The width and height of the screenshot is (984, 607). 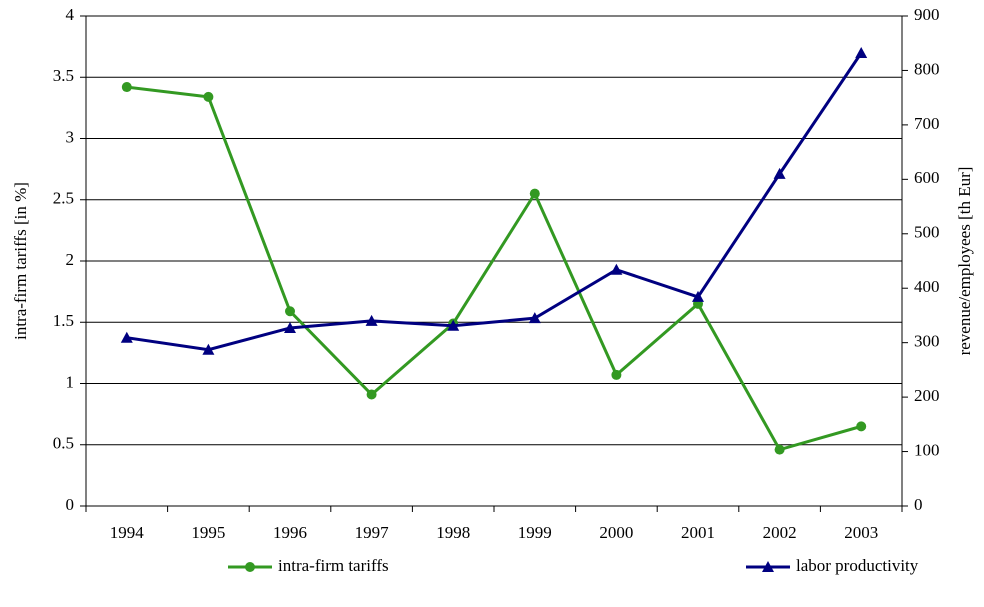 What do you see at coordinates (927, 123) in the screenshot?
I see `y2-tick-label: 700` at bounding box center [927, 123].